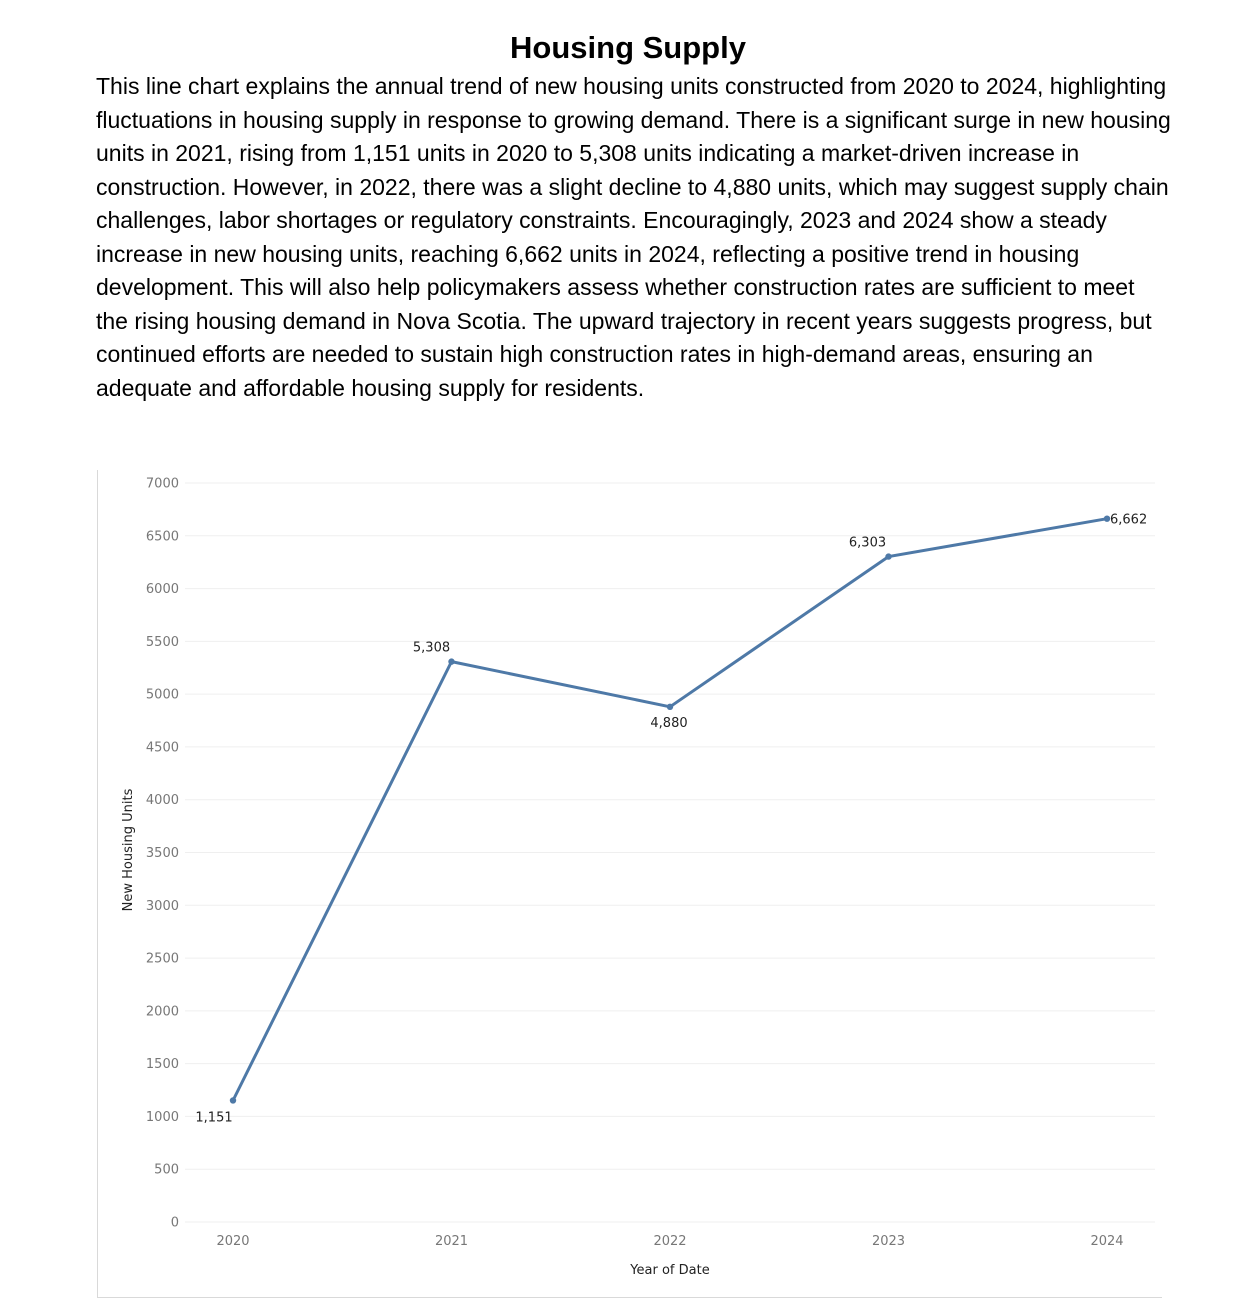 This screenshot has width=1256, height=1300. I want to click on y-axis-title: New Housing Units, so click(128, 849).